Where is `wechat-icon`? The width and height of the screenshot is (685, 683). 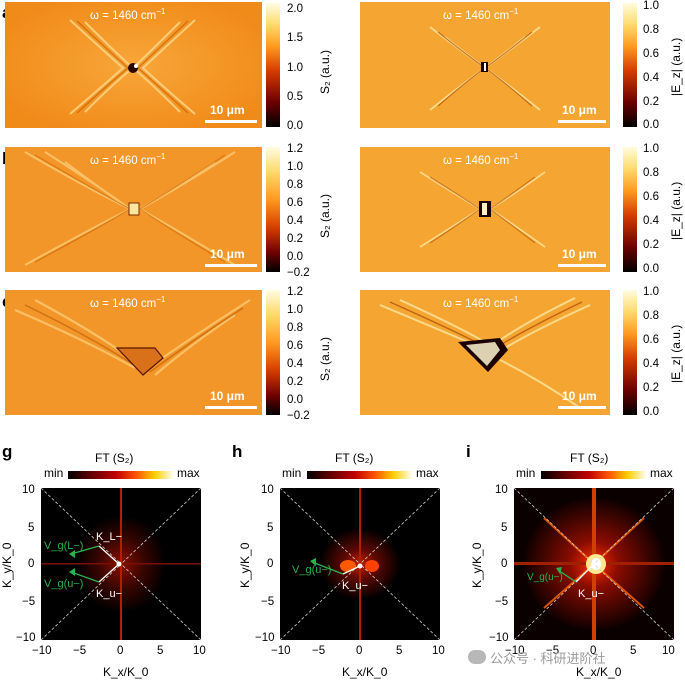 wechat-icon is located at coordinates (477, 657).